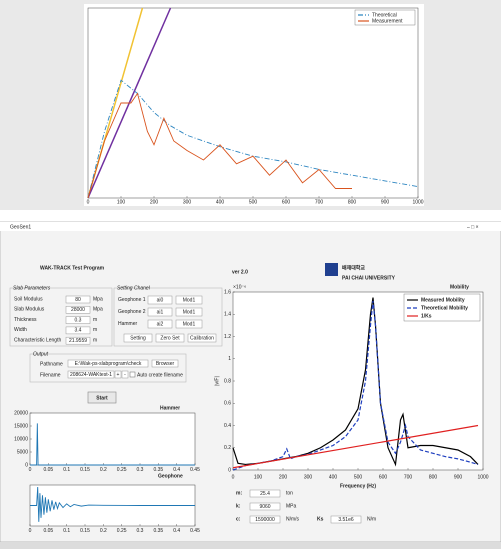  What do you see at coordinates (112, 439) in the screenshot?
I see `plot-area` at bounding box center [112, 439].